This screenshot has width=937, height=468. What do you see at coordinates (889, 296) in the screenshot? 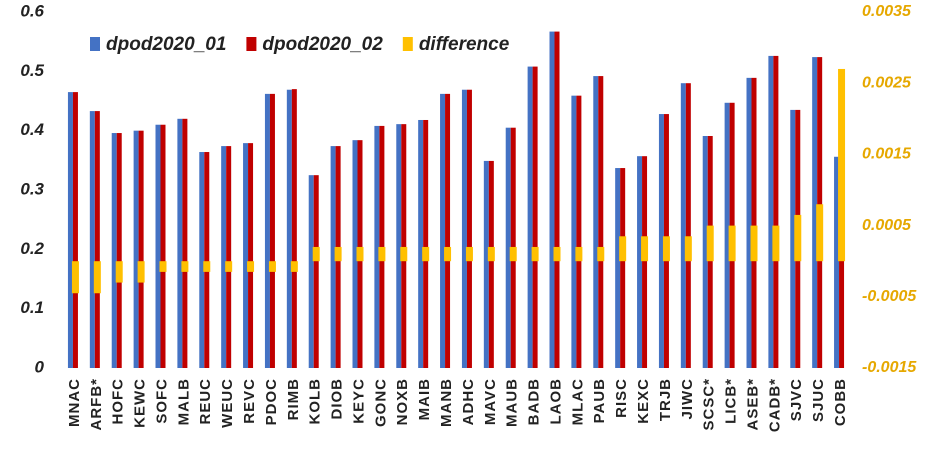
I see `y2-tick-label: -0.0005` at bounding box center [889, 296].